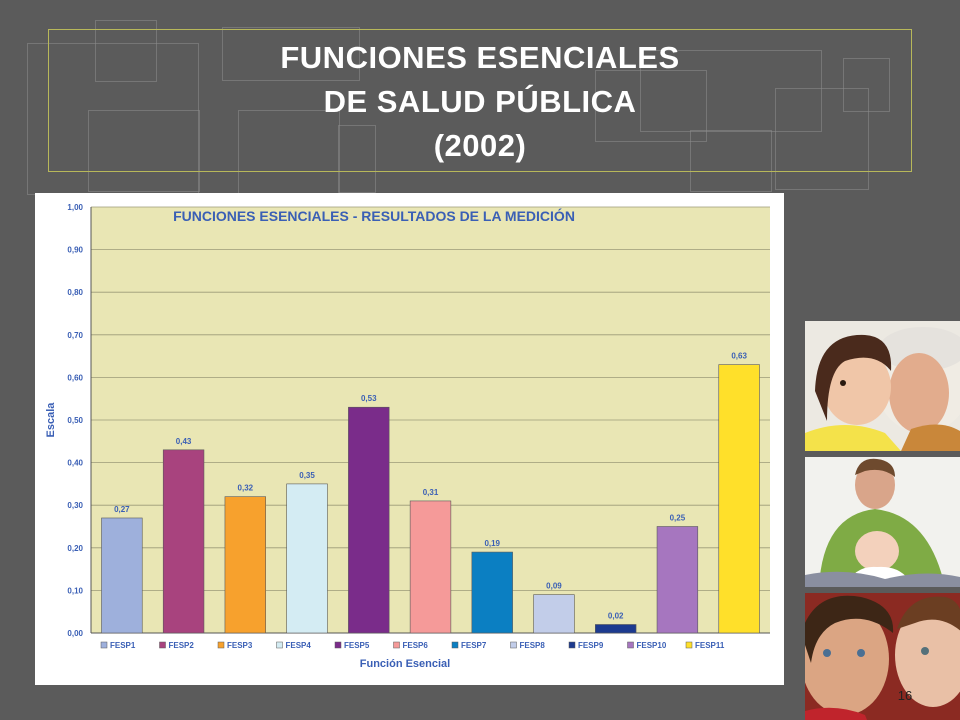 This screenshot has width=960, height=720. I want to click on data-label: 0,19, so click(492, 543).